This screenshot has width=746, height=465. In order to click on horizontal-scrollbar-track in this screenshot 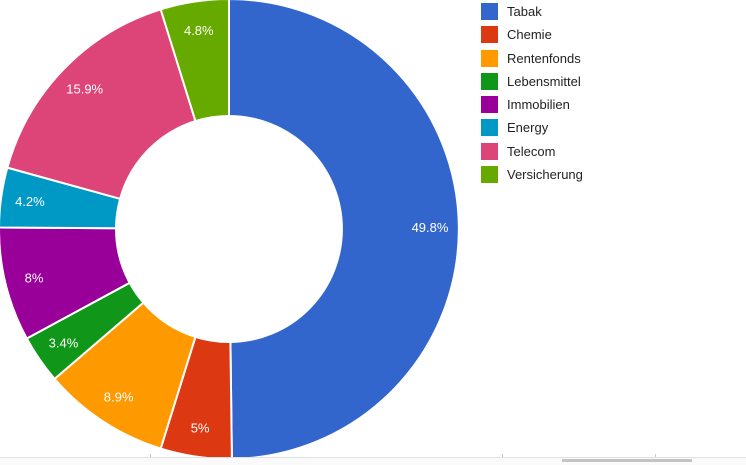, I will do `click(373, 461)`.